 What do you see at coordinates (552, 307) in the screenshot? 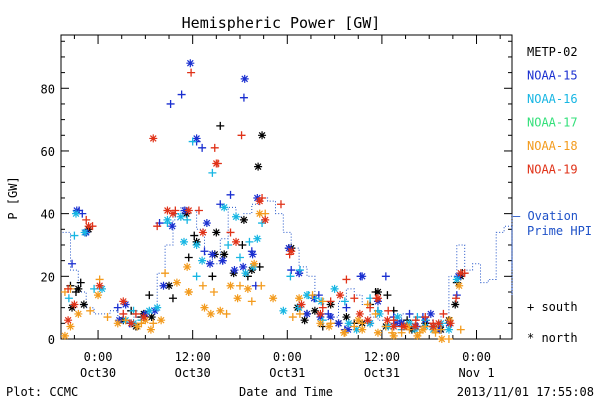
I see `legend-marker-south: + south` at bounding box center [552, 307].